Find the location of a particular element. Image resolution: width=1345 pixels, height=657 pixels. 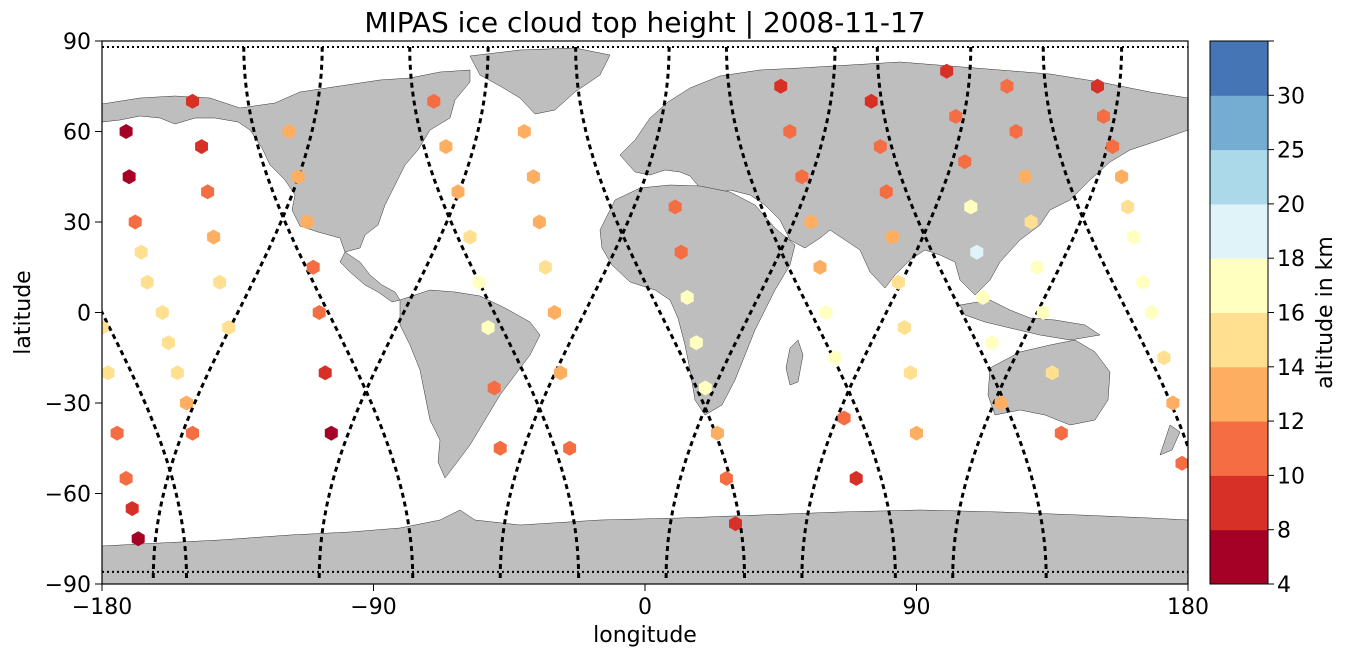

greenland-land is located at coordinates (540, 81).